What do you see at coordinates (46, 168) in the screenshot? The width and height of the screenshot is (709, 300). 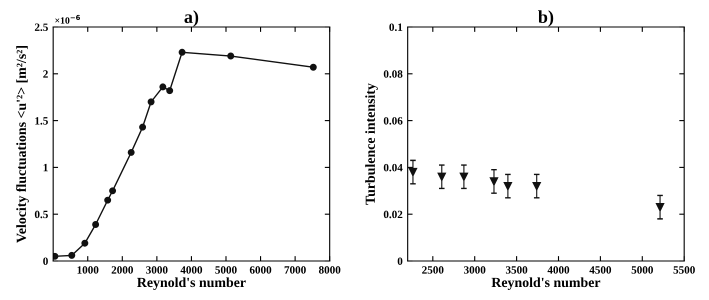 I see `y-tick-label: 1` at bounding box center [46, 168].